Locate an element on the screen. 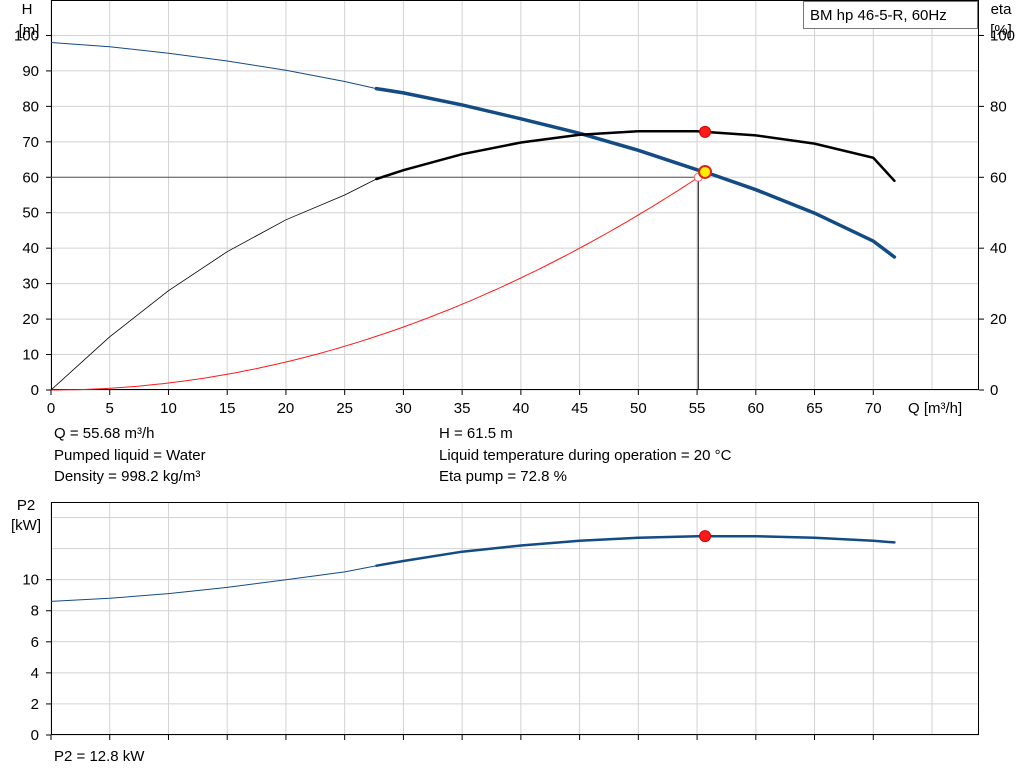 The image size is (1024, 781). x-tick-label: 70 is located at coordinates (873, 408).